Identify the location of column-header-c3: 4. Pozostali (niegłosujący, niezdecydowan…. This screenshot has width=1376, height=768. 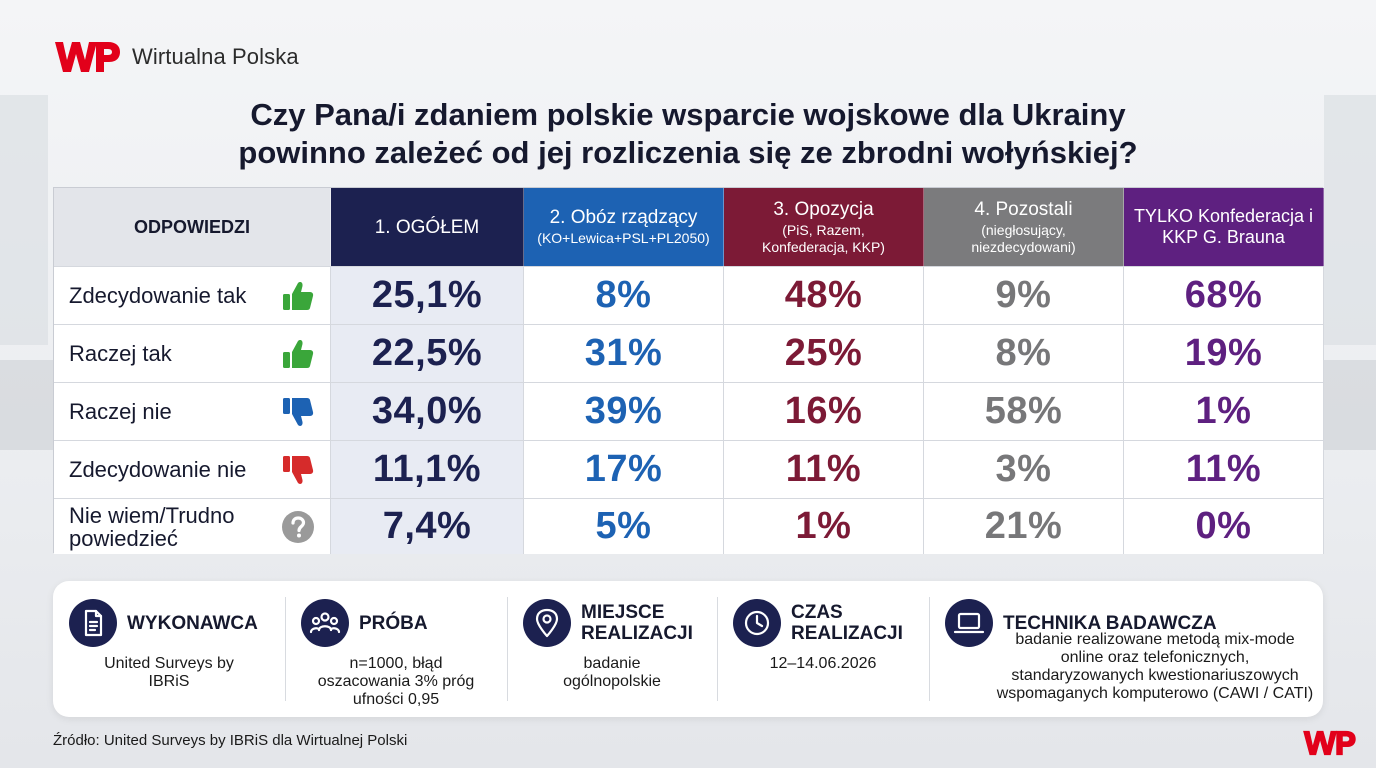
(1024, 227).